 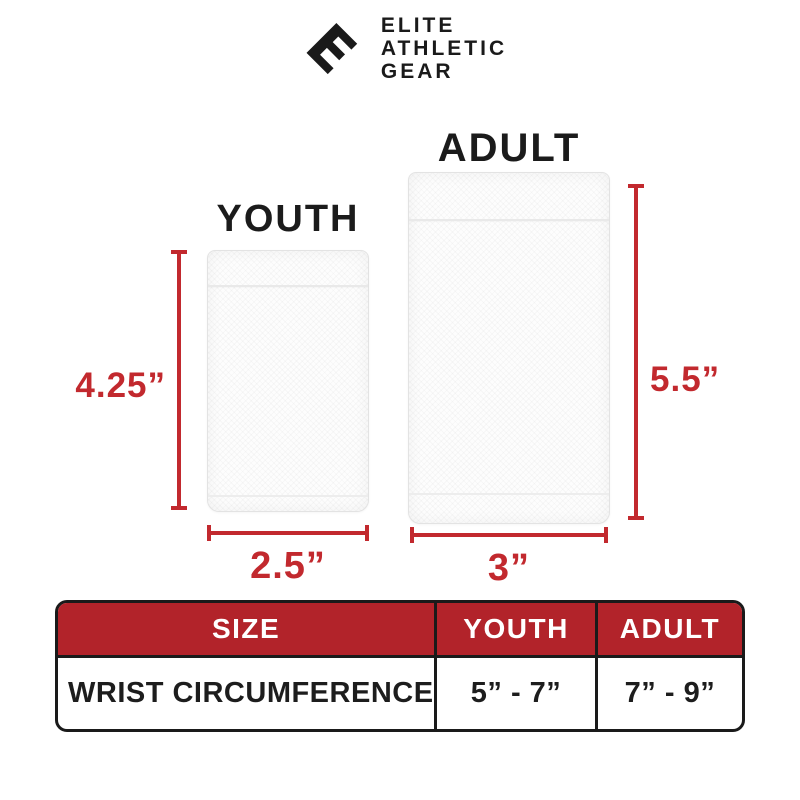 What do you see at coordinates (288, 381) in the screenshot?
I see `youth-wristband-image` at bounding box center [288, 381].